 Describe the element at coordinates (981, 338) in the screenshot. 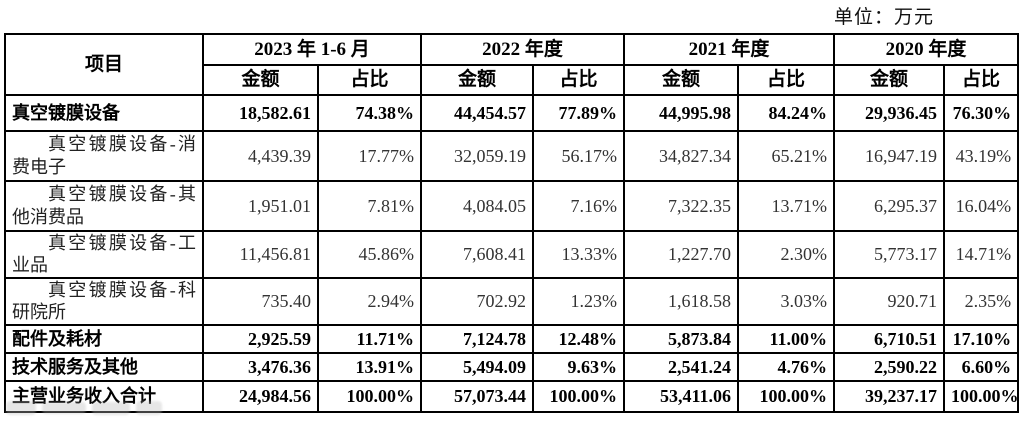

I see `ratio-cell: 17.10%` at that location.